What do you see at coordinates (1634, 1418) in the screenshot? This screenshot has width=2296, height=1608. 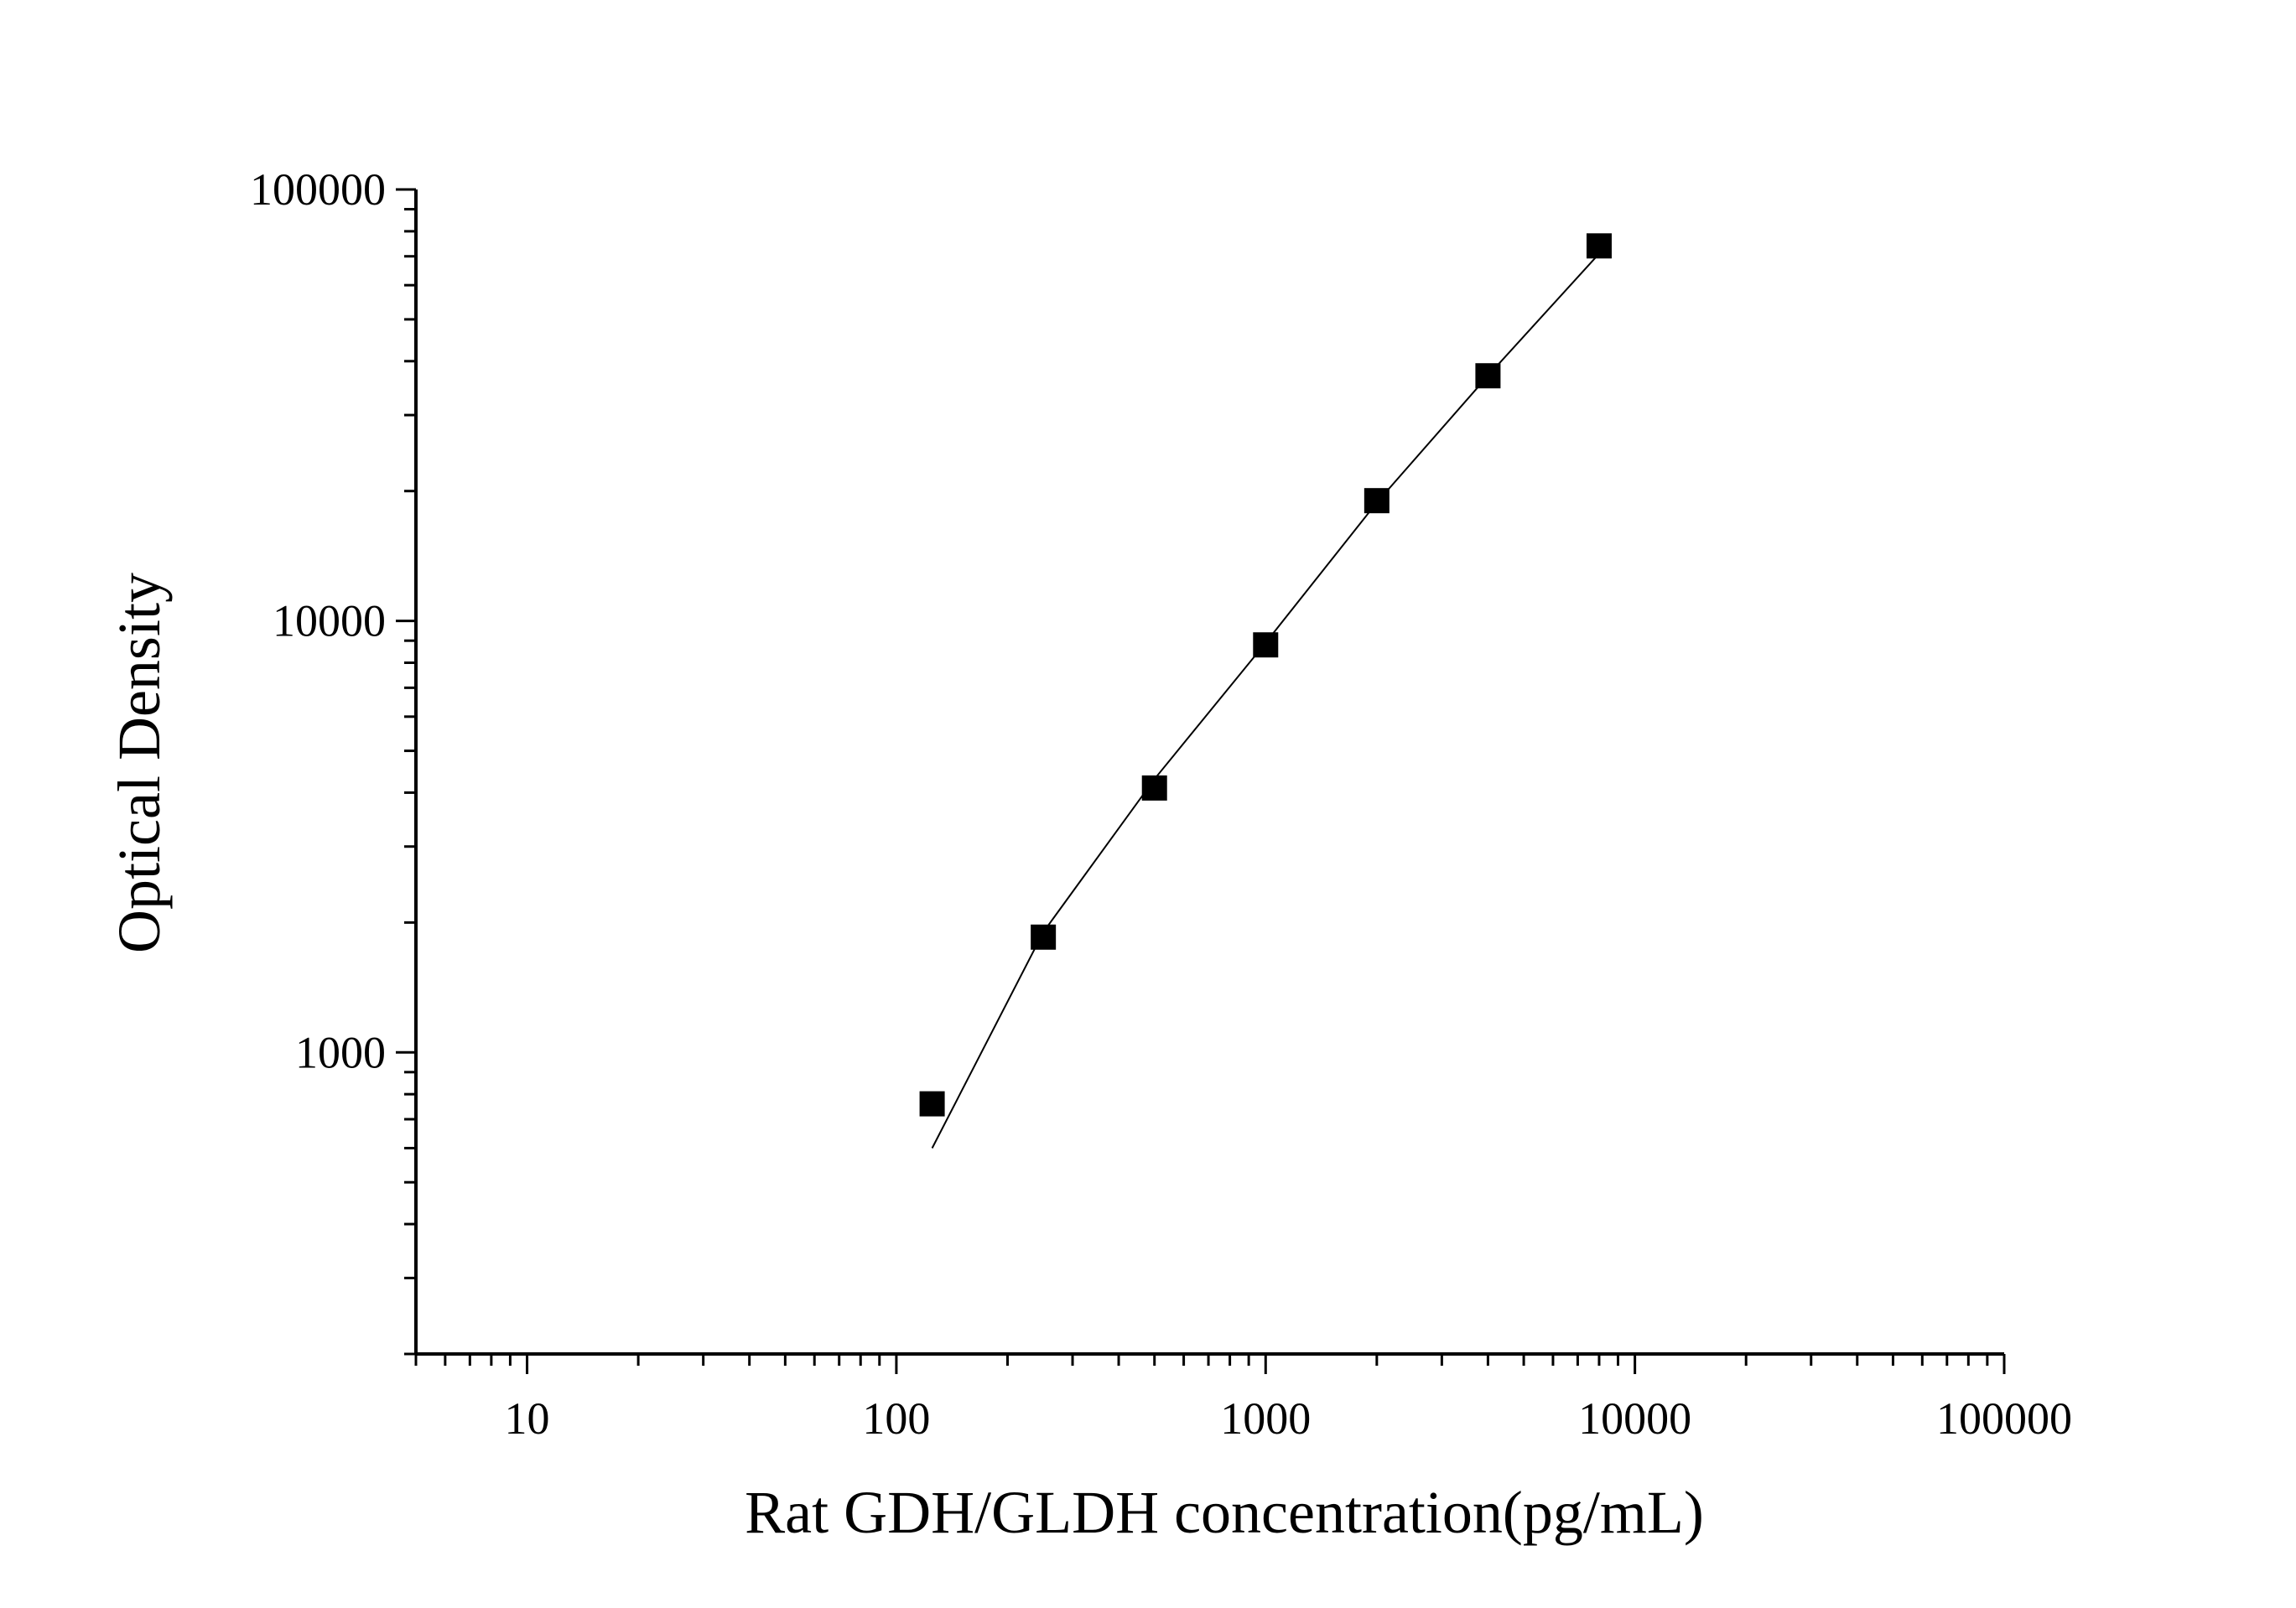 I see `x-tick-label: 10000` at bounding box center [1634, 1418].